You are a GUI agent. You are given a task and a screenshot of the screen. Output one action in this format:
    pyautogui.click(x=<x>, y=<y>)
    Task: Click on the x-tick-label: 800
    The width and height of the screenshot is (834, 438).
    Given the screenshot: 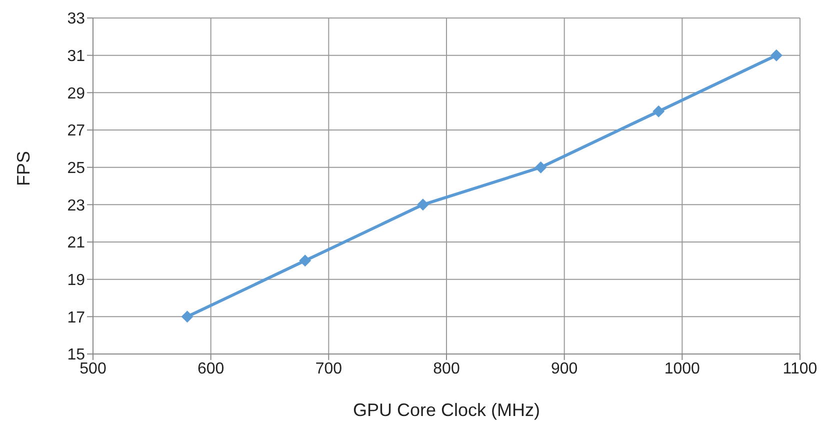 What is the action you would take?
    pyautogui.click(x=446, y=369)
    